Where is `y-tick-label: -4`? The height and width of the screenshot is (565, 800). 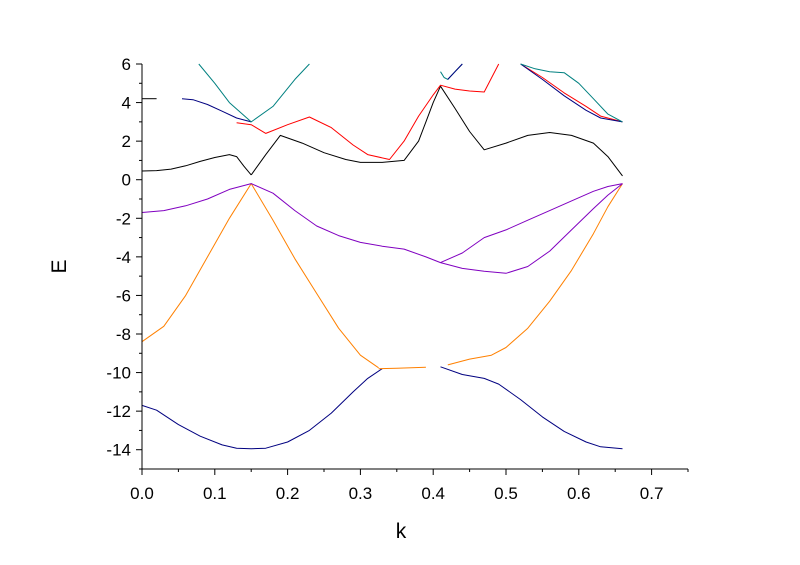 y-tick-label: -4 is located at coordinates (123, 257).